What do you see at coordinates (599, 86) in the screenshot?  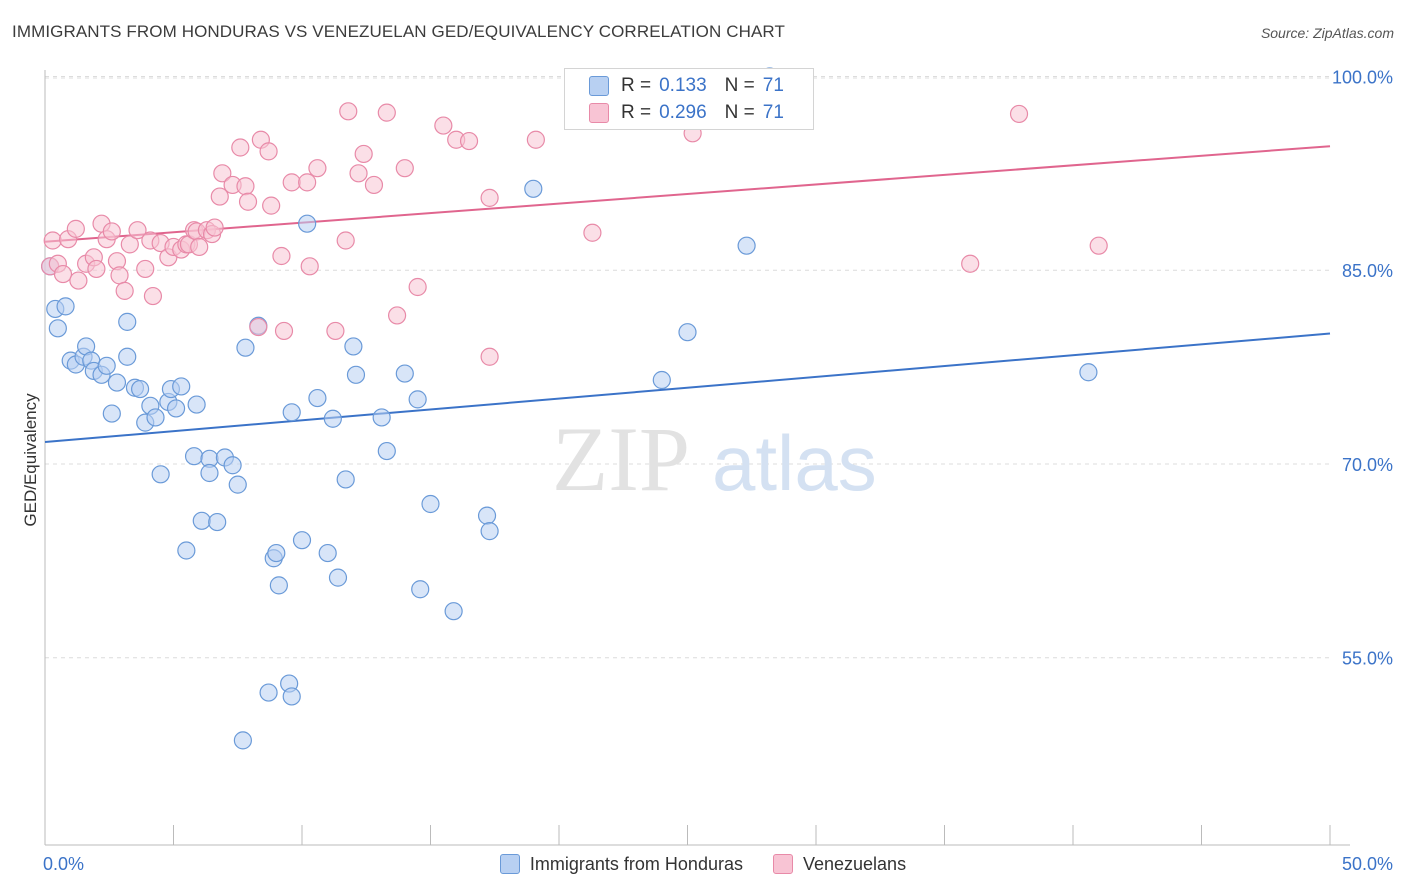 I see `legend-swatch-honduras` at bounding box center [599, 86].